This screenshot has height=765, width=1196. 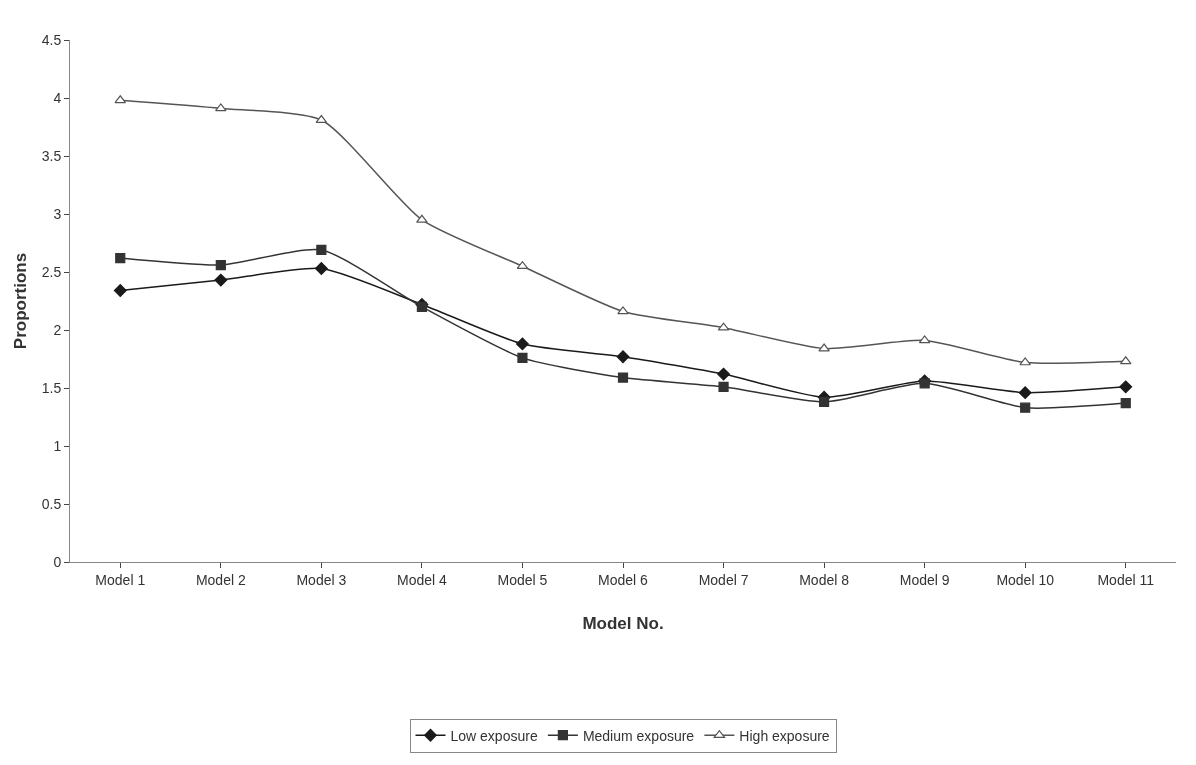 What do you see at coordinates (784, 735) in the screenshot?
I see `legend-label: High exposure` at bounding box center [784, 735].